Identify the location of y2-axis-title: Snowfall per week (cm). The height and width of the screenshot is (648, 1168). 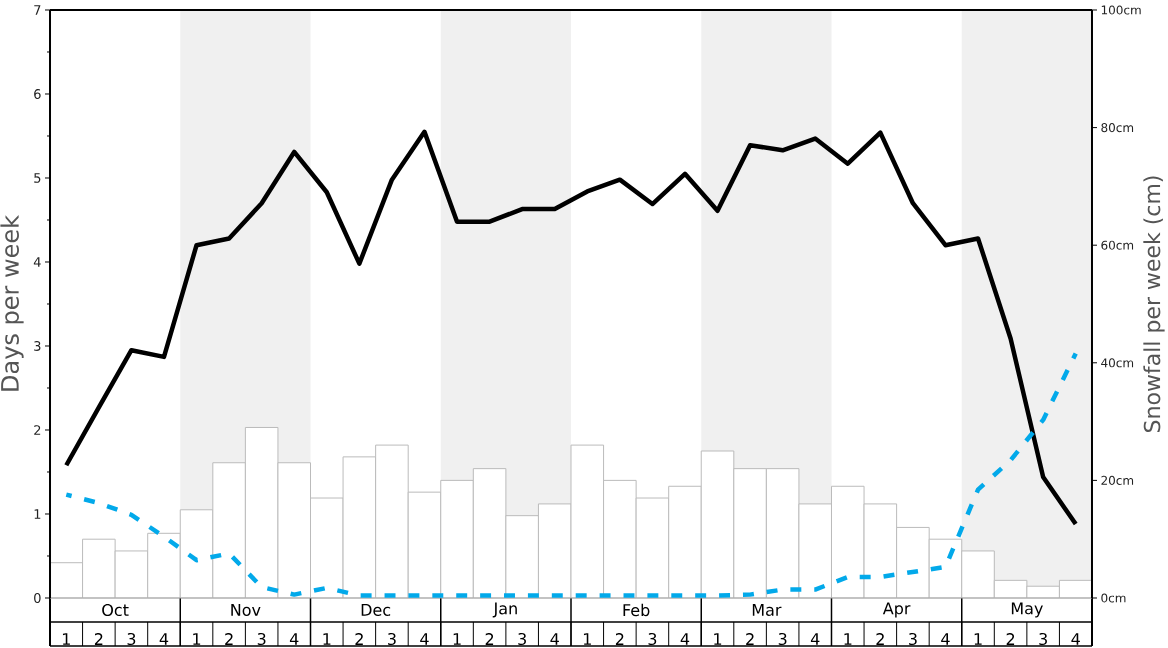
(1154, 304).